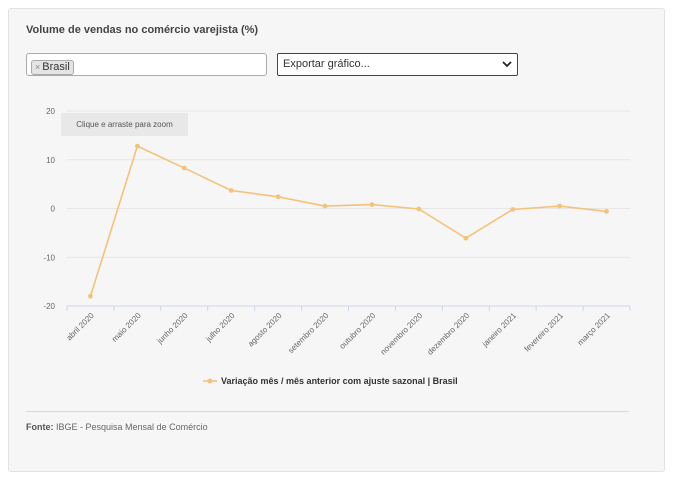  I want to click on filter-chip-brasil: × Brasil, so click(52, 67).